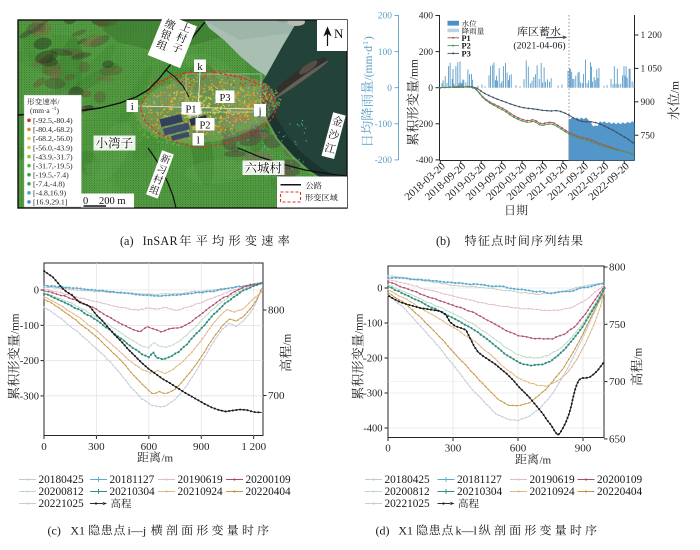 This screenshot has height=550, width=700. Describe the element at coordinates (539, 46) in the screenshot. I see `svg-text: (2021-04-06)` at that location.